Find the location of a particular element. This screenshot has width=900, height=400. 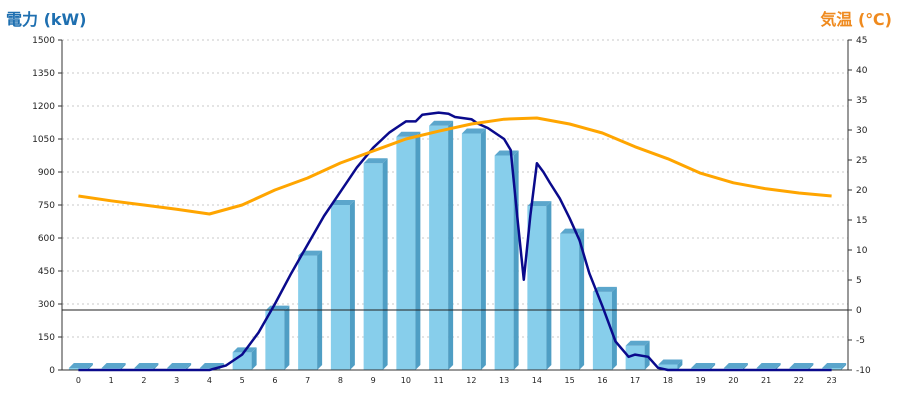

left-tick-label: 1350 is located at coordinates (43, 74).